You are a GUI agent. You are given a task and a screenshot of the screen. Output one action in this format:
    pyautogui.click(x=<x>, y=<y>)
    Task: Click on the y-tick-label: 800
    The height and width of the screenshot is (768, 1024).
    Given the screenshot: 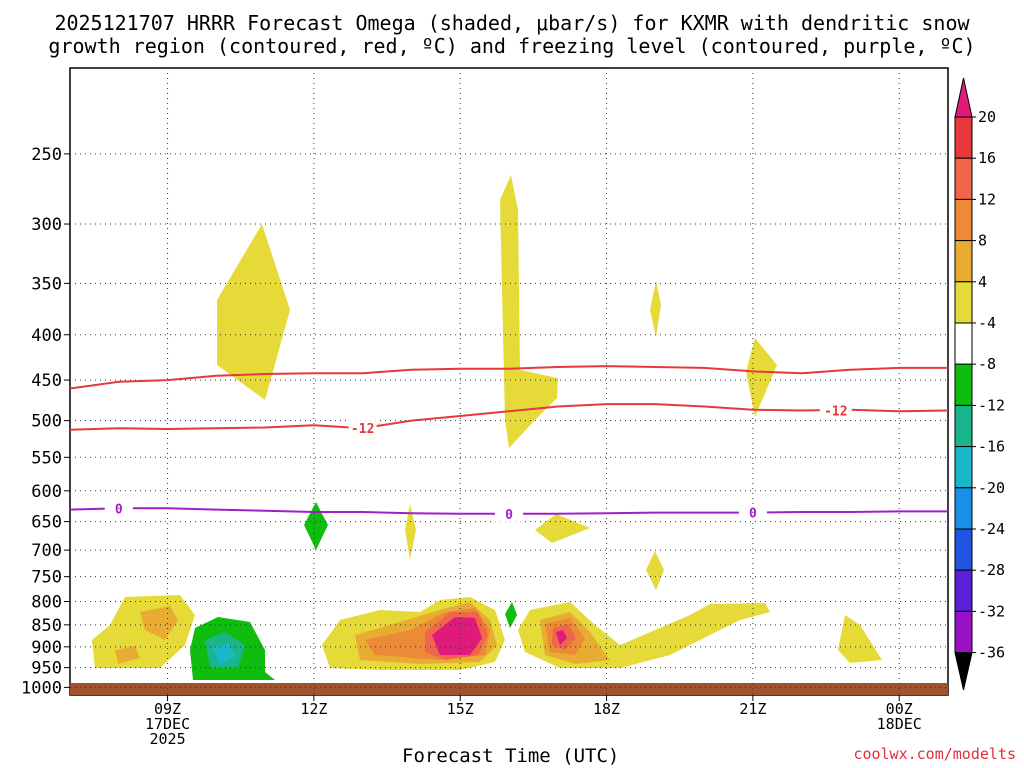 What is the action you would take?
    pyautogui.click(x=46, y=603)
    